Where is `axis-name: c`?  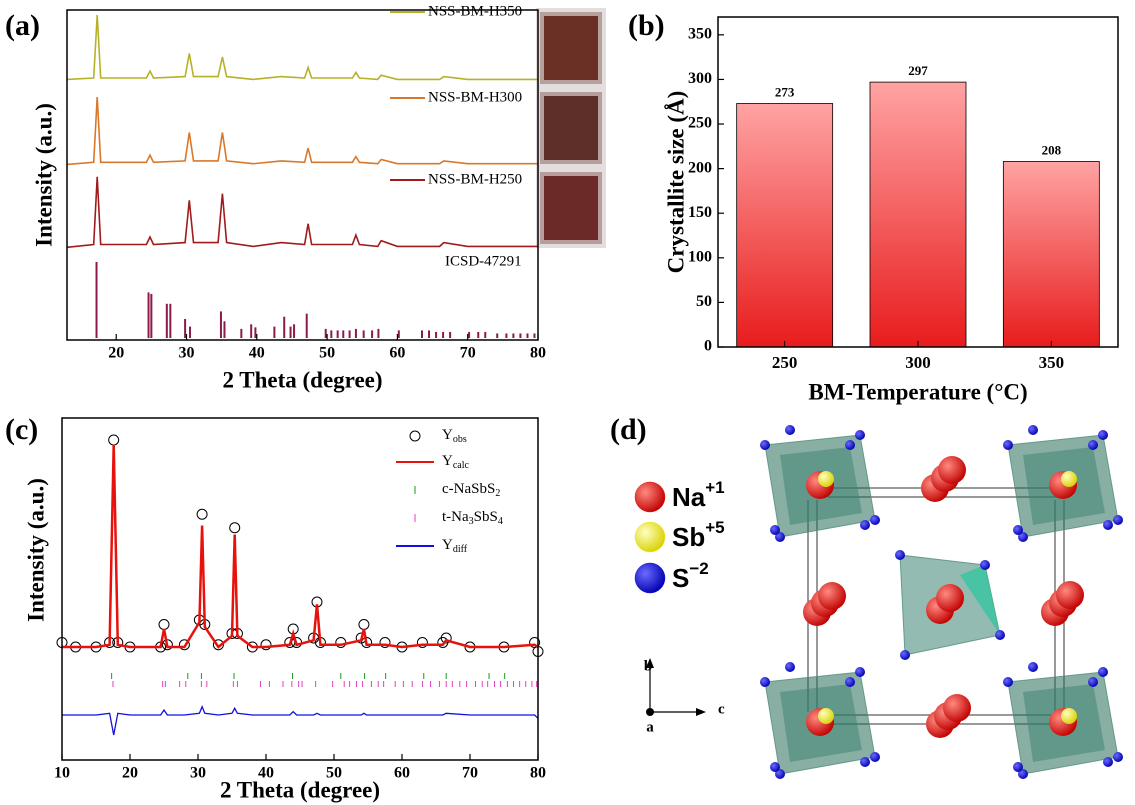
axis-name: c is located at coordinates (721, 709).